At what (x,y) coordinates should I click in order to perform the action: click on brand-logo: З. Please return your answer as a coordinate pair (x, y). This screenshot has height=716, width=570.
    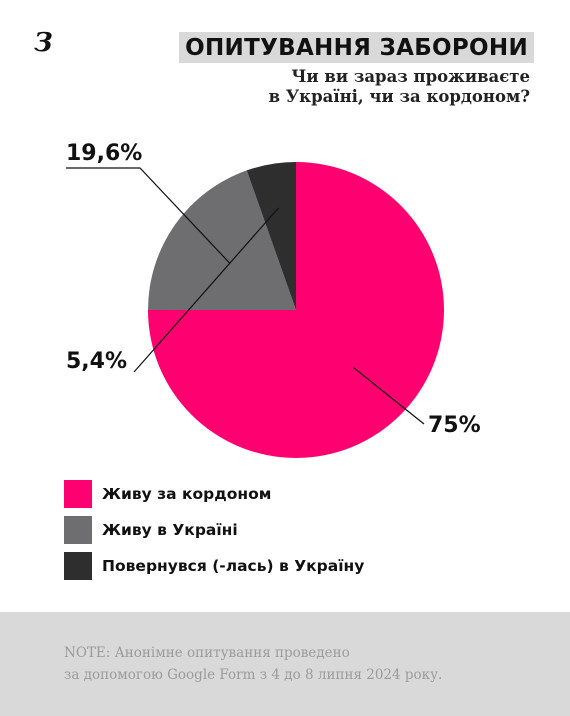
    Looking at the image, I should click on (43, 43).